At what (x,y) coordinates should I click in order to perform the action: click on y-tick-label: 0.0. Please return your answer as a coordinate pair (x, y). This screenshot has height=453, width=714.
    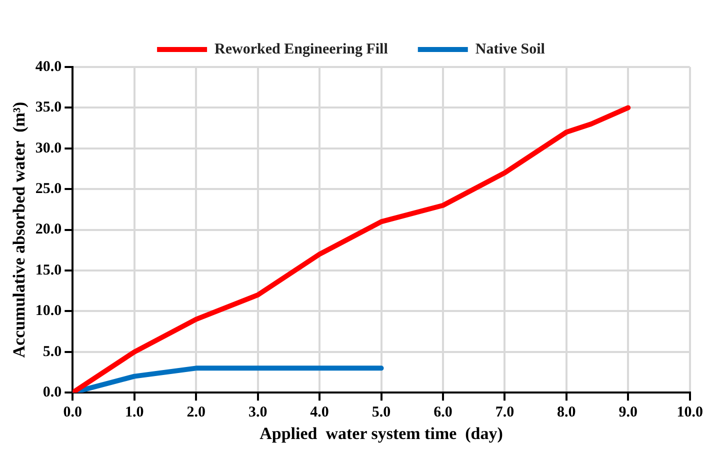
    Looking at the image, I should click on (52, 392).